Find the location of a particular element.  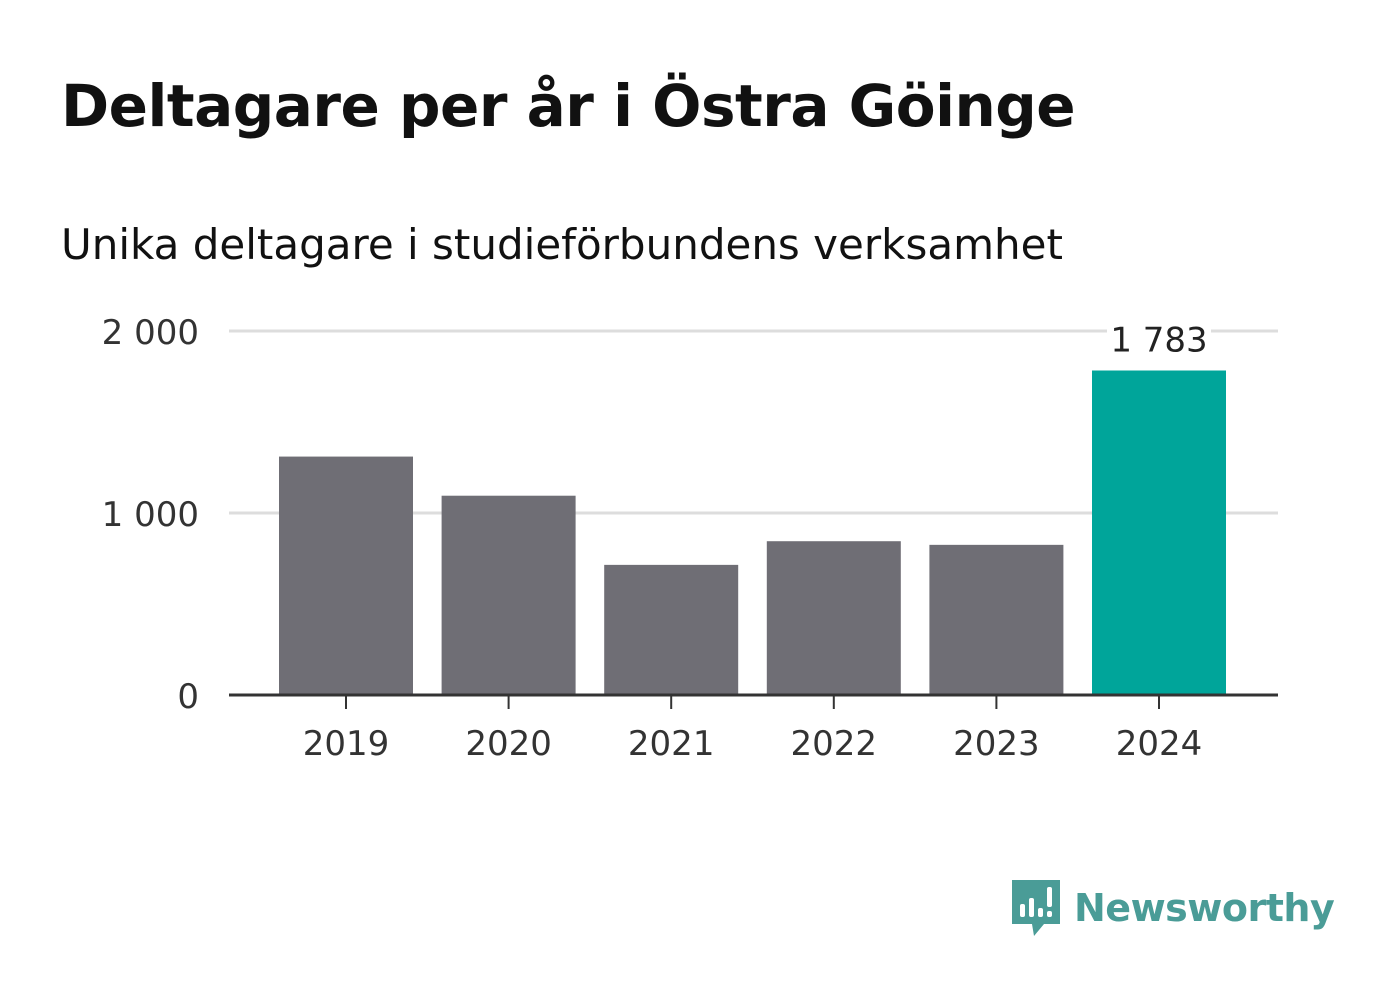

chart-title: Deltagare per år i Östra Göinge is located at coordinates (568, 106).